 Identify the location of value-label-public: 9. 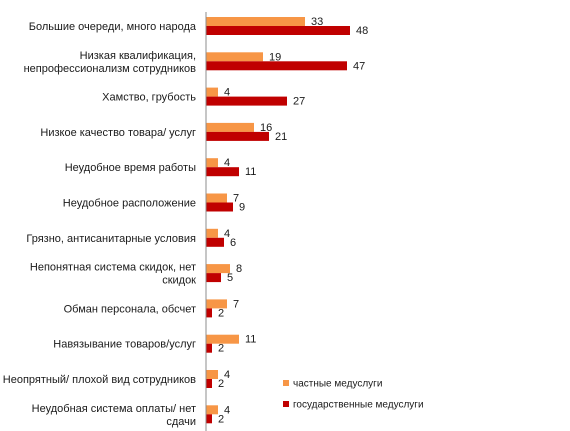
(242, 208).